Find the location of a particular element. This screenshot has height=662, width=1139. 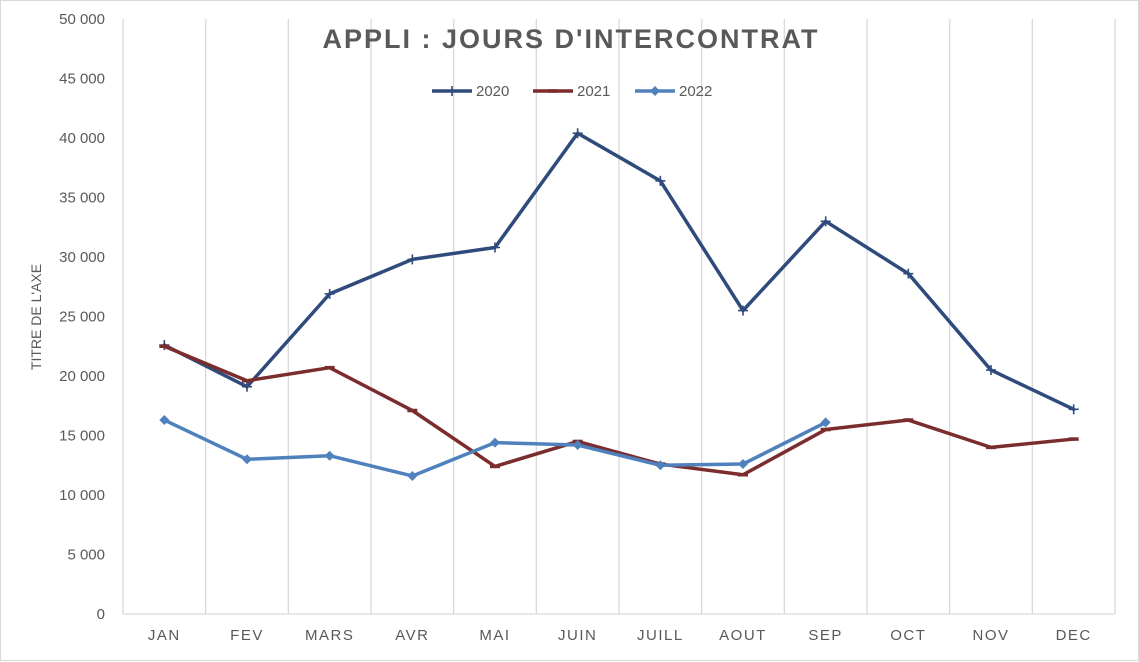

y-tick-label: 10 000 is located at coordinates (82, 495).